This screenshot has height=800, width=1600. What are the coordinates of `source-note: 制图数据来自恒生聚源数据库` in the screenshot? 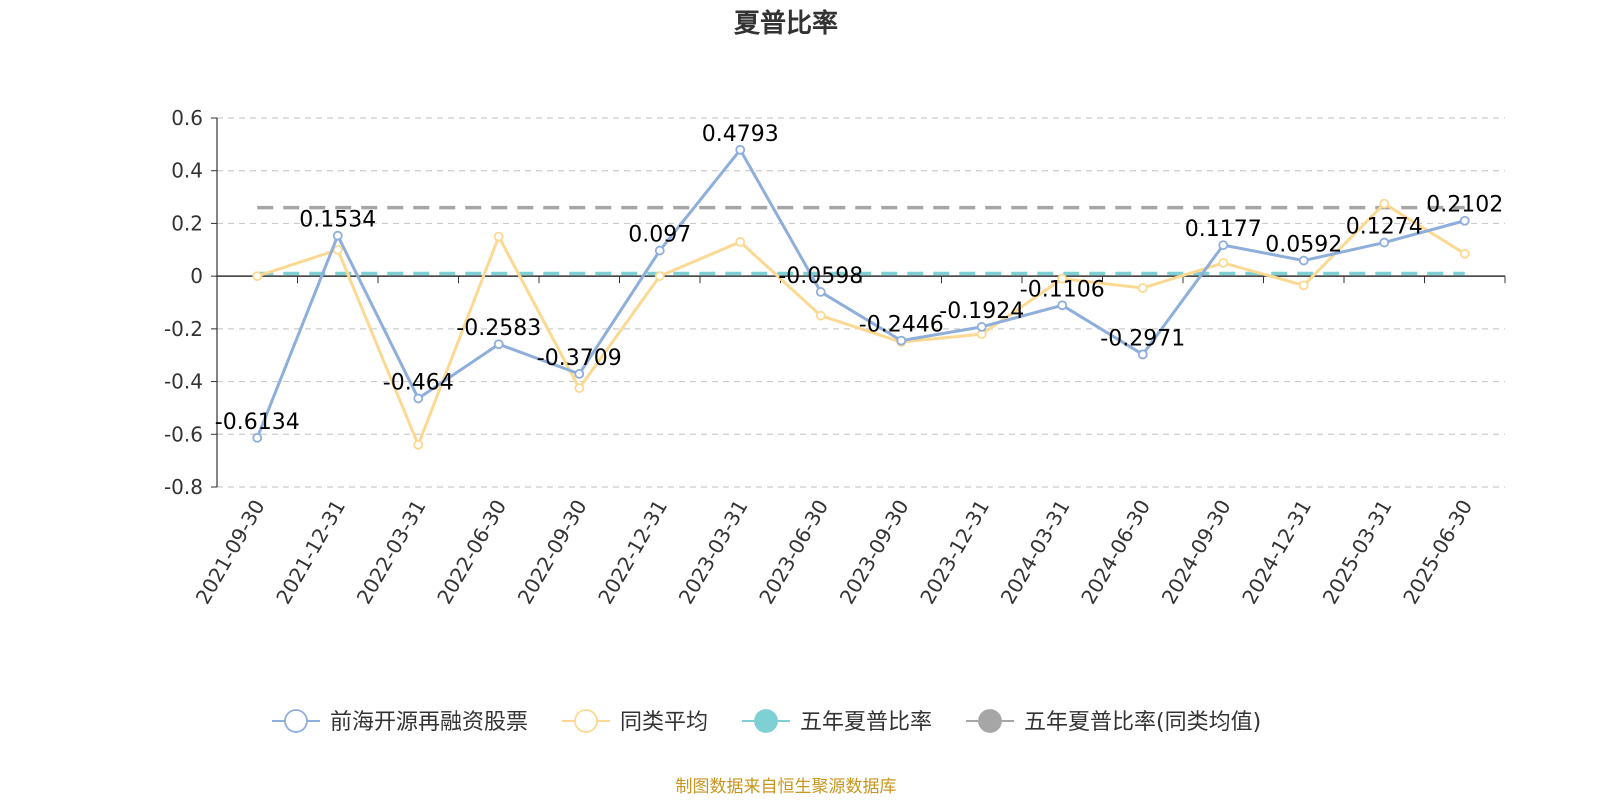 It's located at (786, 787).